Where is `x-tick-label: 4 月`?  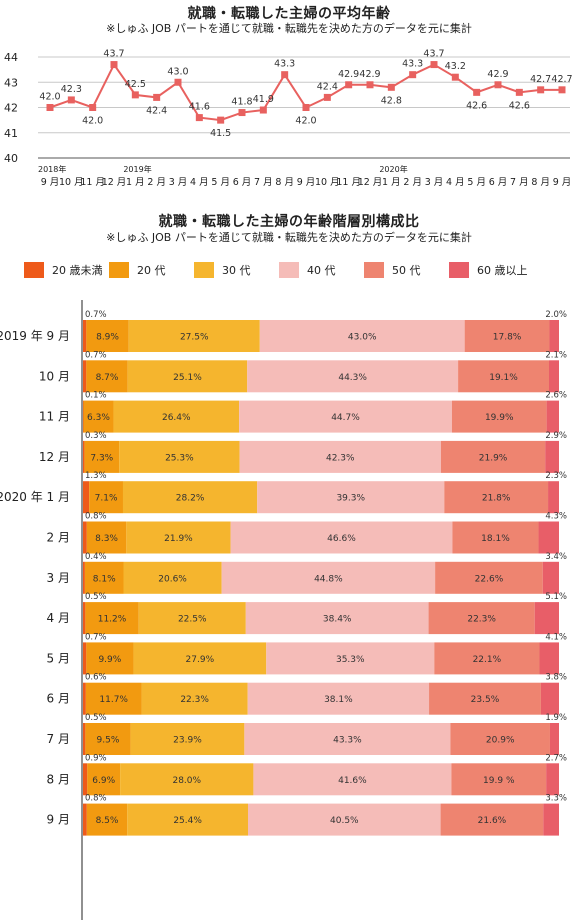
x-tick-label: 4 月 is located at coordinates (455, 182).